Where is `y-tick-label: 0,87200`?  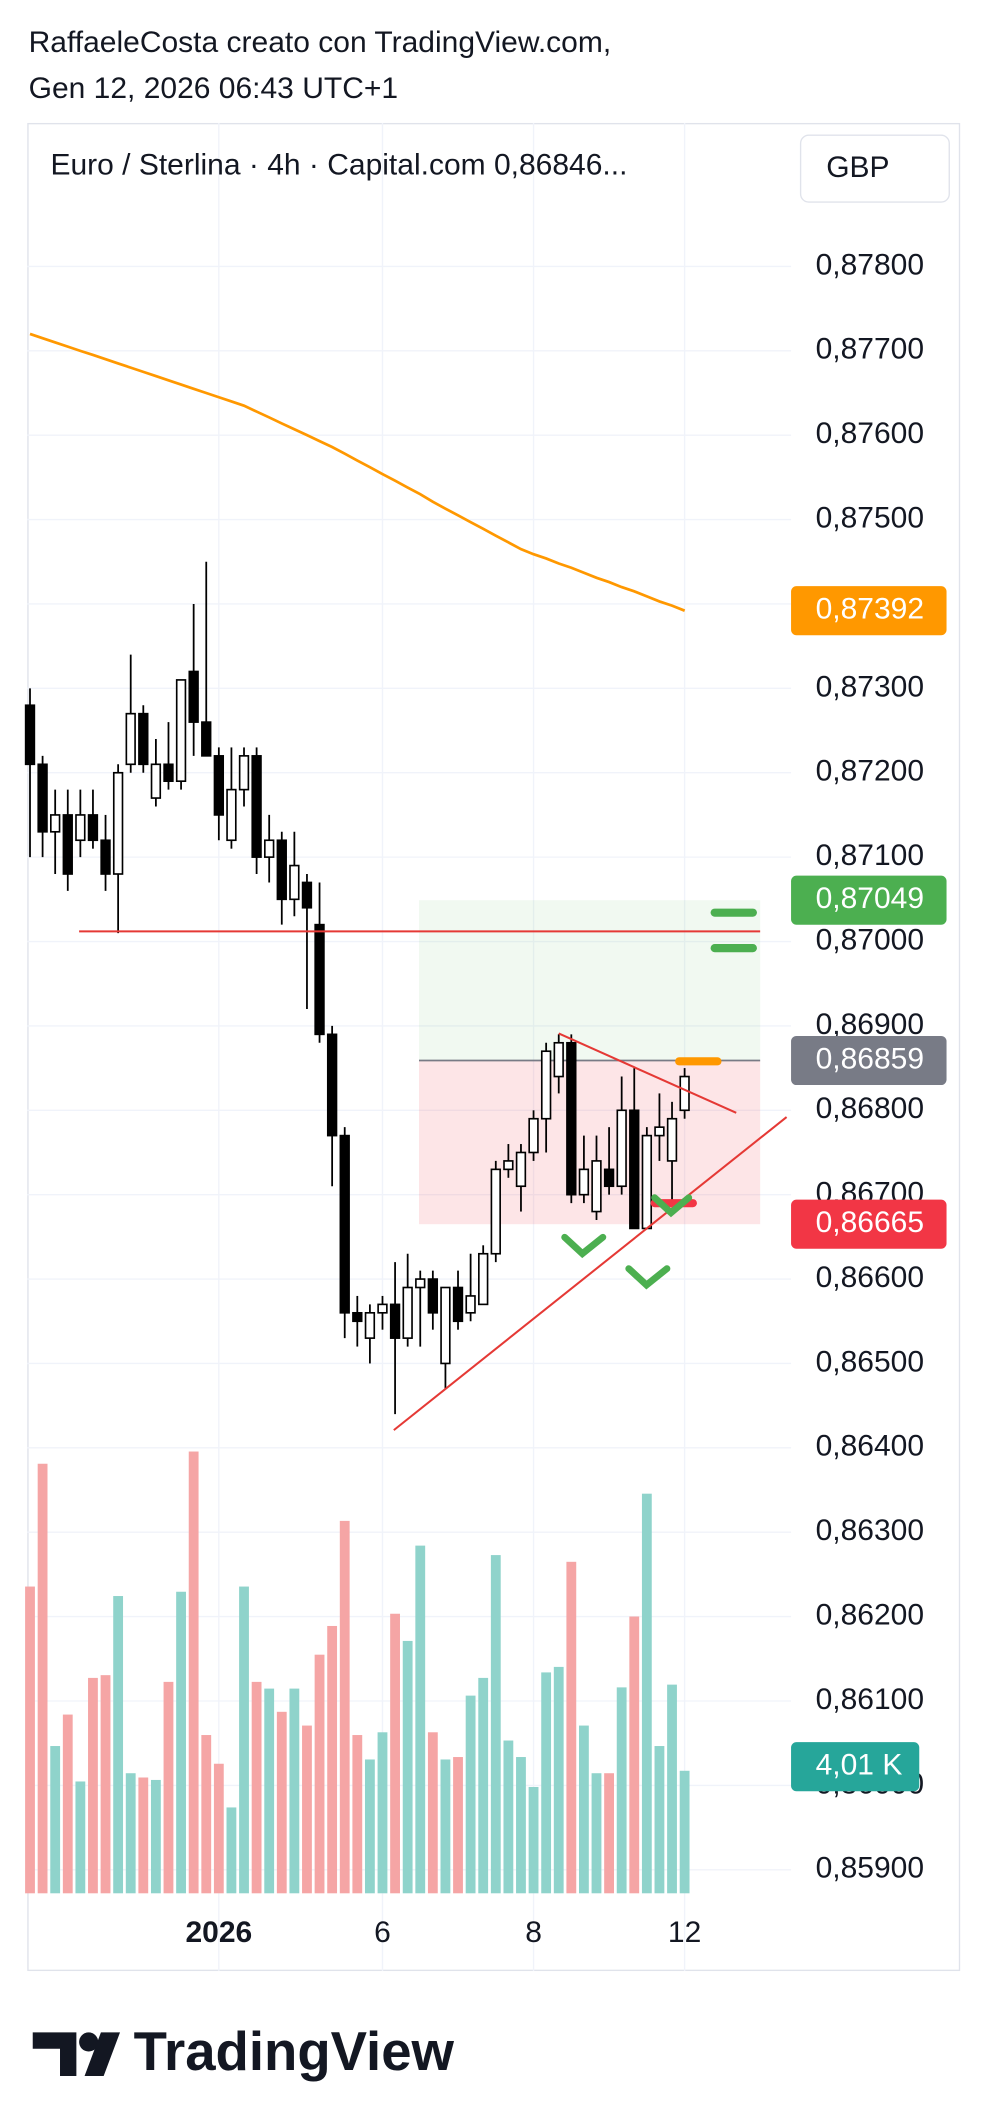
y-tick-label: 0,87200 is located at coordinates (870, 771).